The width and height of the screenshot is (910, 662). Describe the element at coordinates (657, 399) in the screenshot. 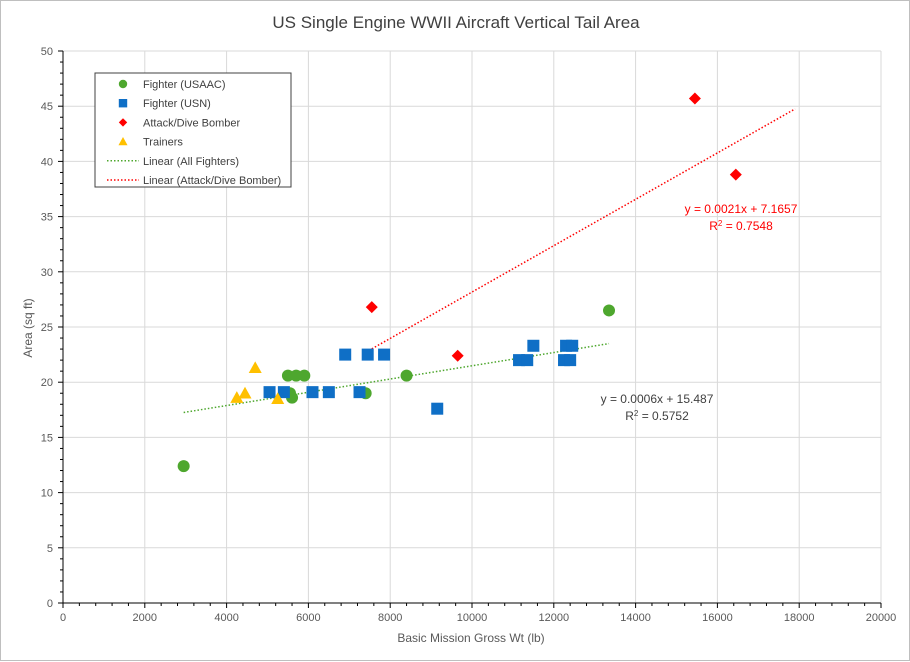

I see `trendline-equation: y = 0.0006x + 15.487` at that location.